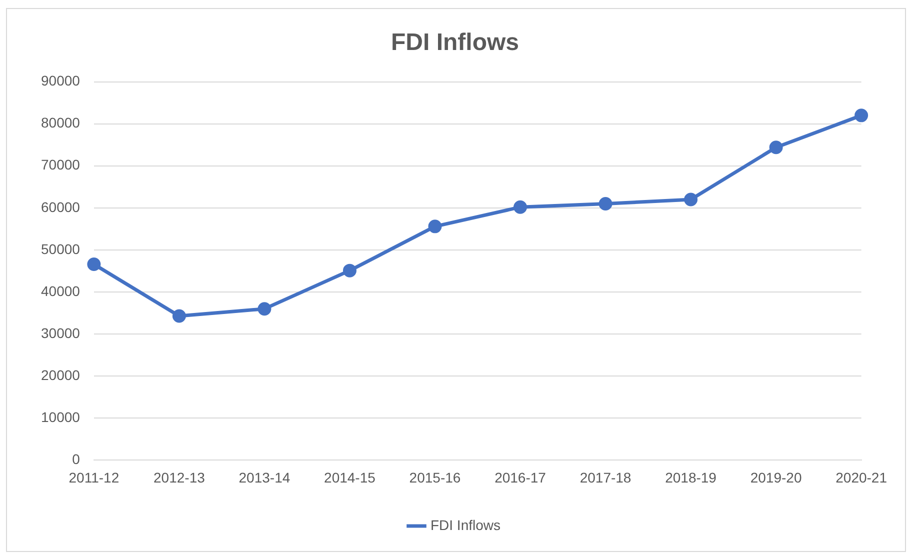 This screenshot has height=559, width=914. What do you see at coordinates (180, 477) in the screenshot?
I see `x-tick-label: 2012-13` at bounding box center [180, 477].